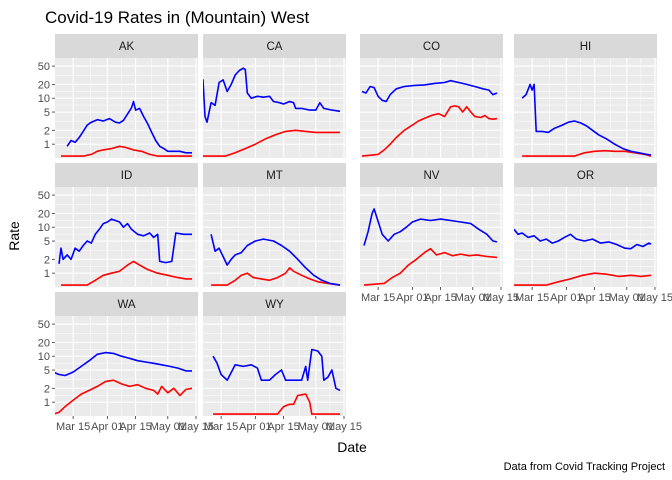 This screenshot has width=672, height=480. I want to click on facet-strip-label: ID, so click(127, 176).